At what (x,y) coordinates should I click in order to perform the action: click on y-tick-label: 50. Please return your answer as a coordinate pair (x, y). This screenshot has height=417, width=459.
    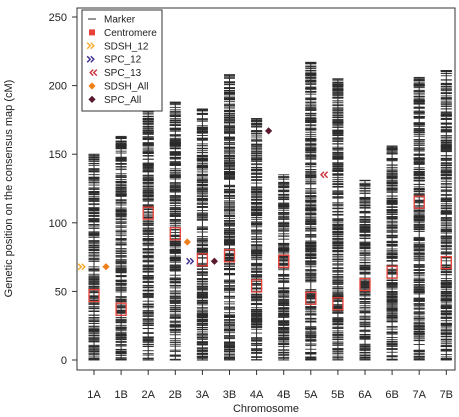
    Looking at the image, I should click on (61, 292).